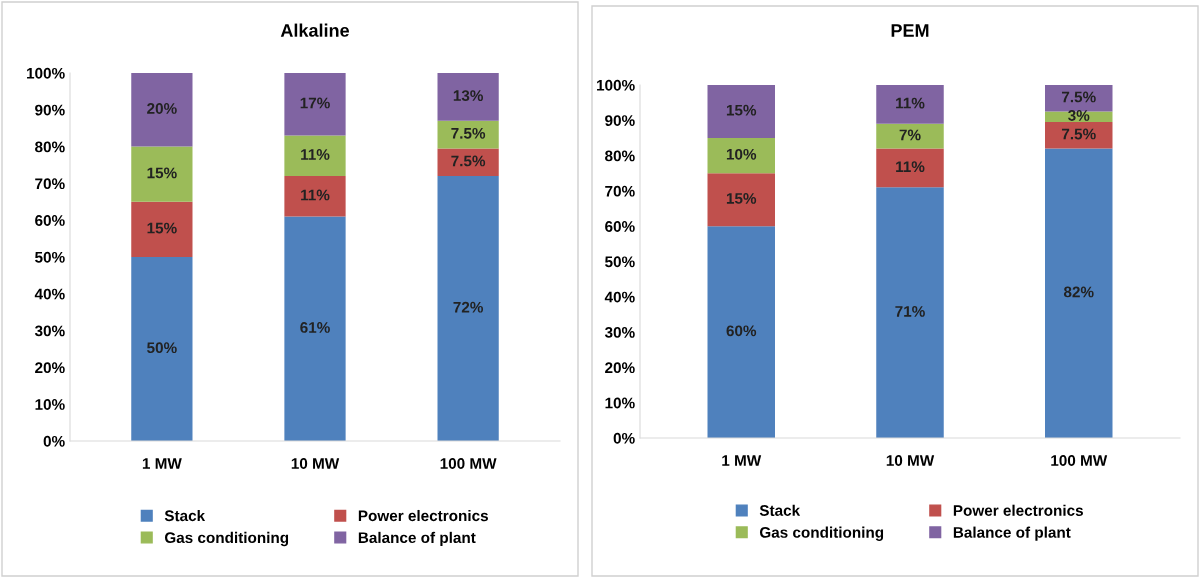 This screenshot has width=1202, height=580. I want to click on data-label: 71%, so click(910, 311).